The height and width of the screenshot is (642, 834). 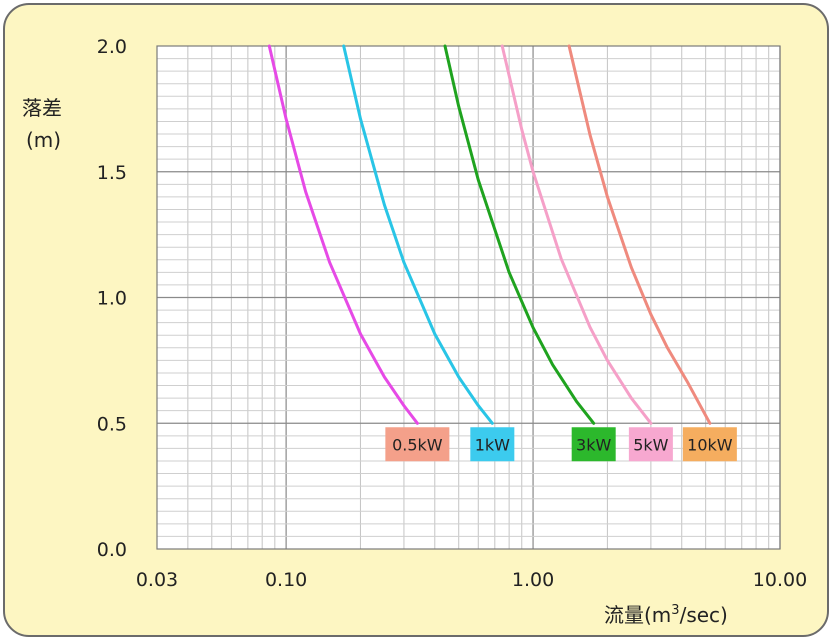 I want to click on series-line-1kW, so click(x=418, y=234).